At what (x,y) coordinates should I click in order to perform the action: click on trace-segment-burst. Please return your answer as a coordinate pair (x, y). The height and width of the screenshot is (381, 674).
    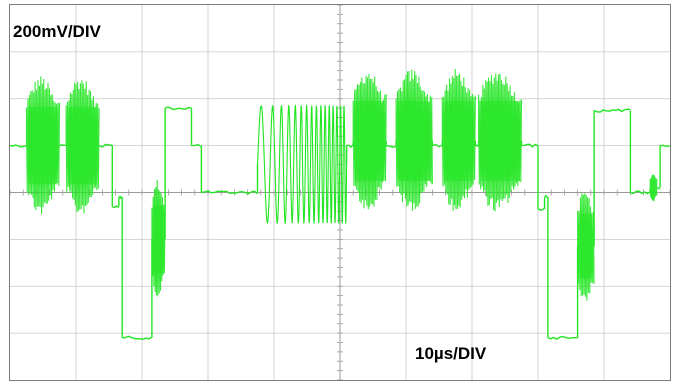
    Looking at the image, I should click on (586, 247).